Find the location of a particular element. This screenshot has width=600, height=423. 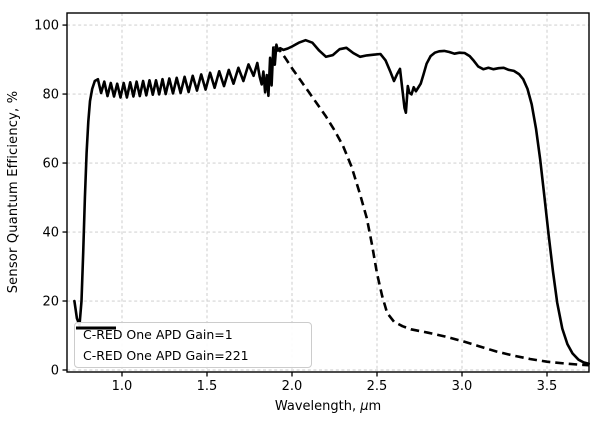

dashed-line-swatch is located at coordinates (96, 328).